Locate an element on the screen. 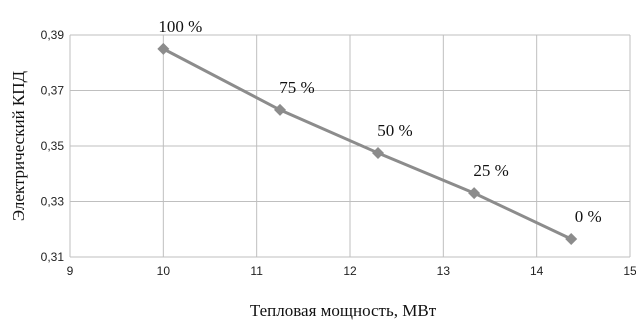 The image size is (636, 324). y-tick-label: 0,35 is located at coordinates (53, 146).